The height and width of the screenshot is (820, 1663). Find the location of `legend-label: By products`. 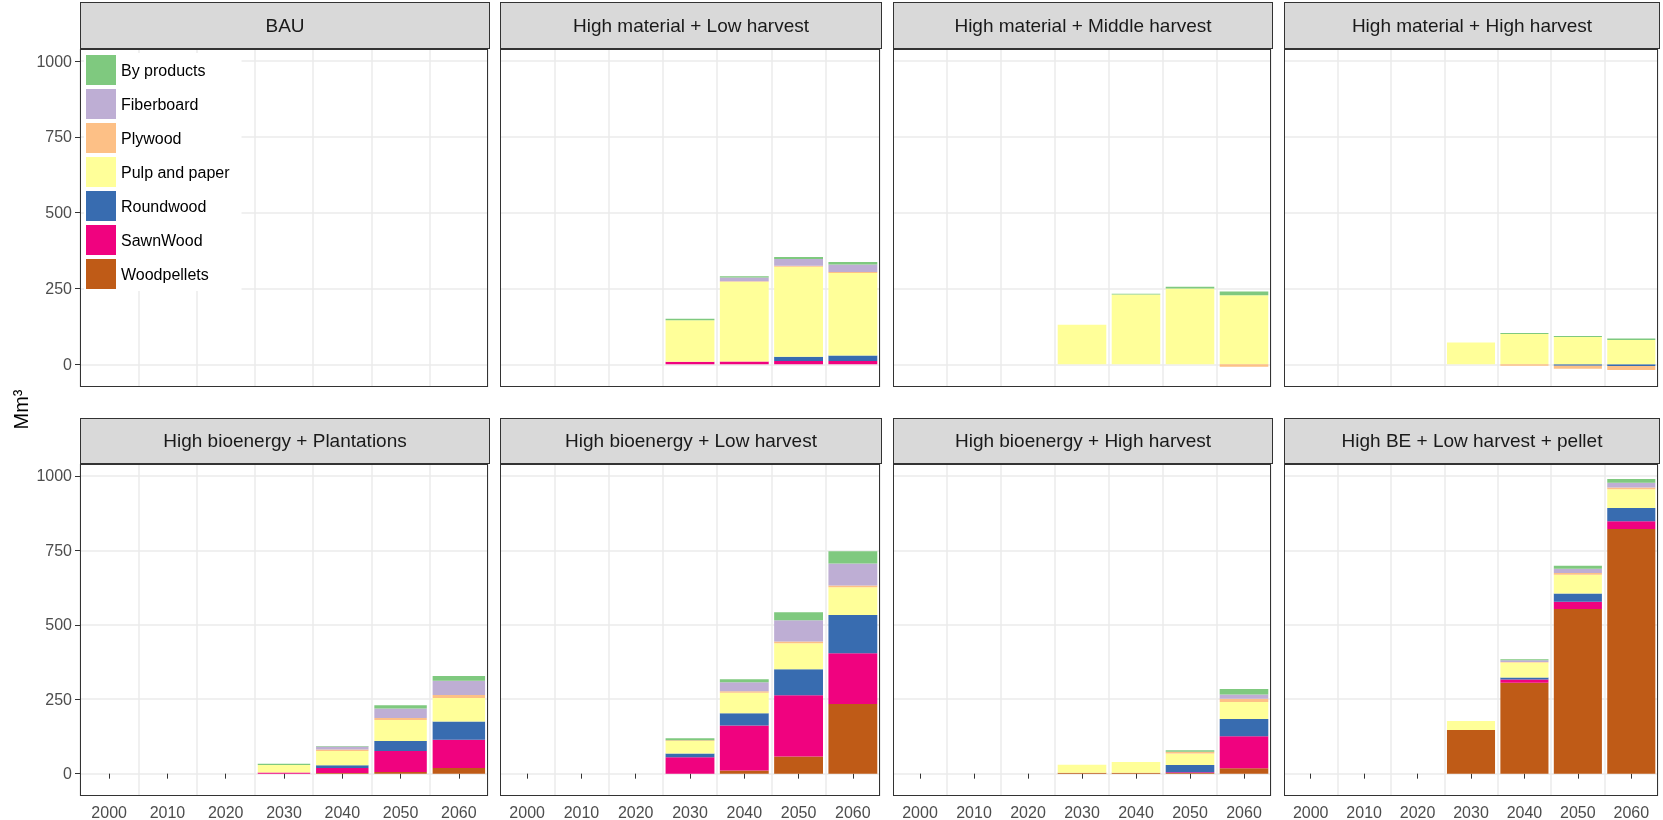

legend-label: By products is located at coordinates (163, 70).